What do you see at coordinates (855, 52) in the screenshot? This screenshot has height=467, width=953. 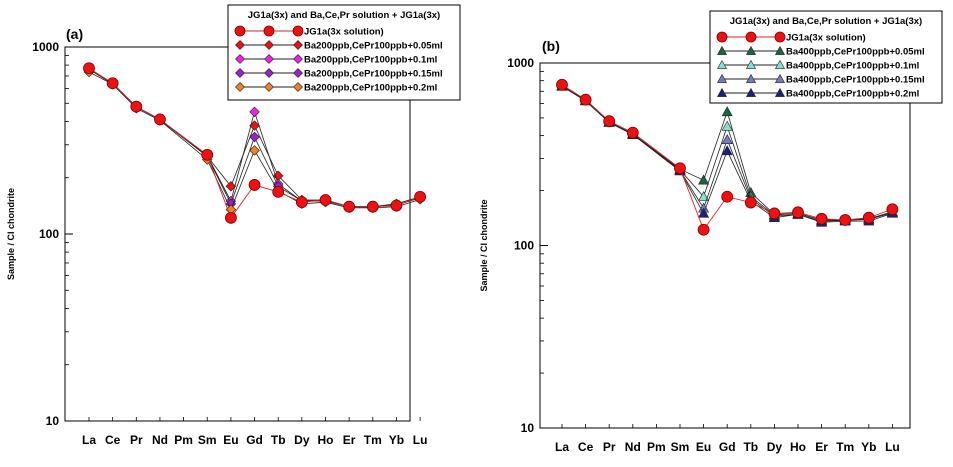 I see `legend-entry: Ba400ppb,CePr100ppb+0.05ml` at bounding box center [855, 52].